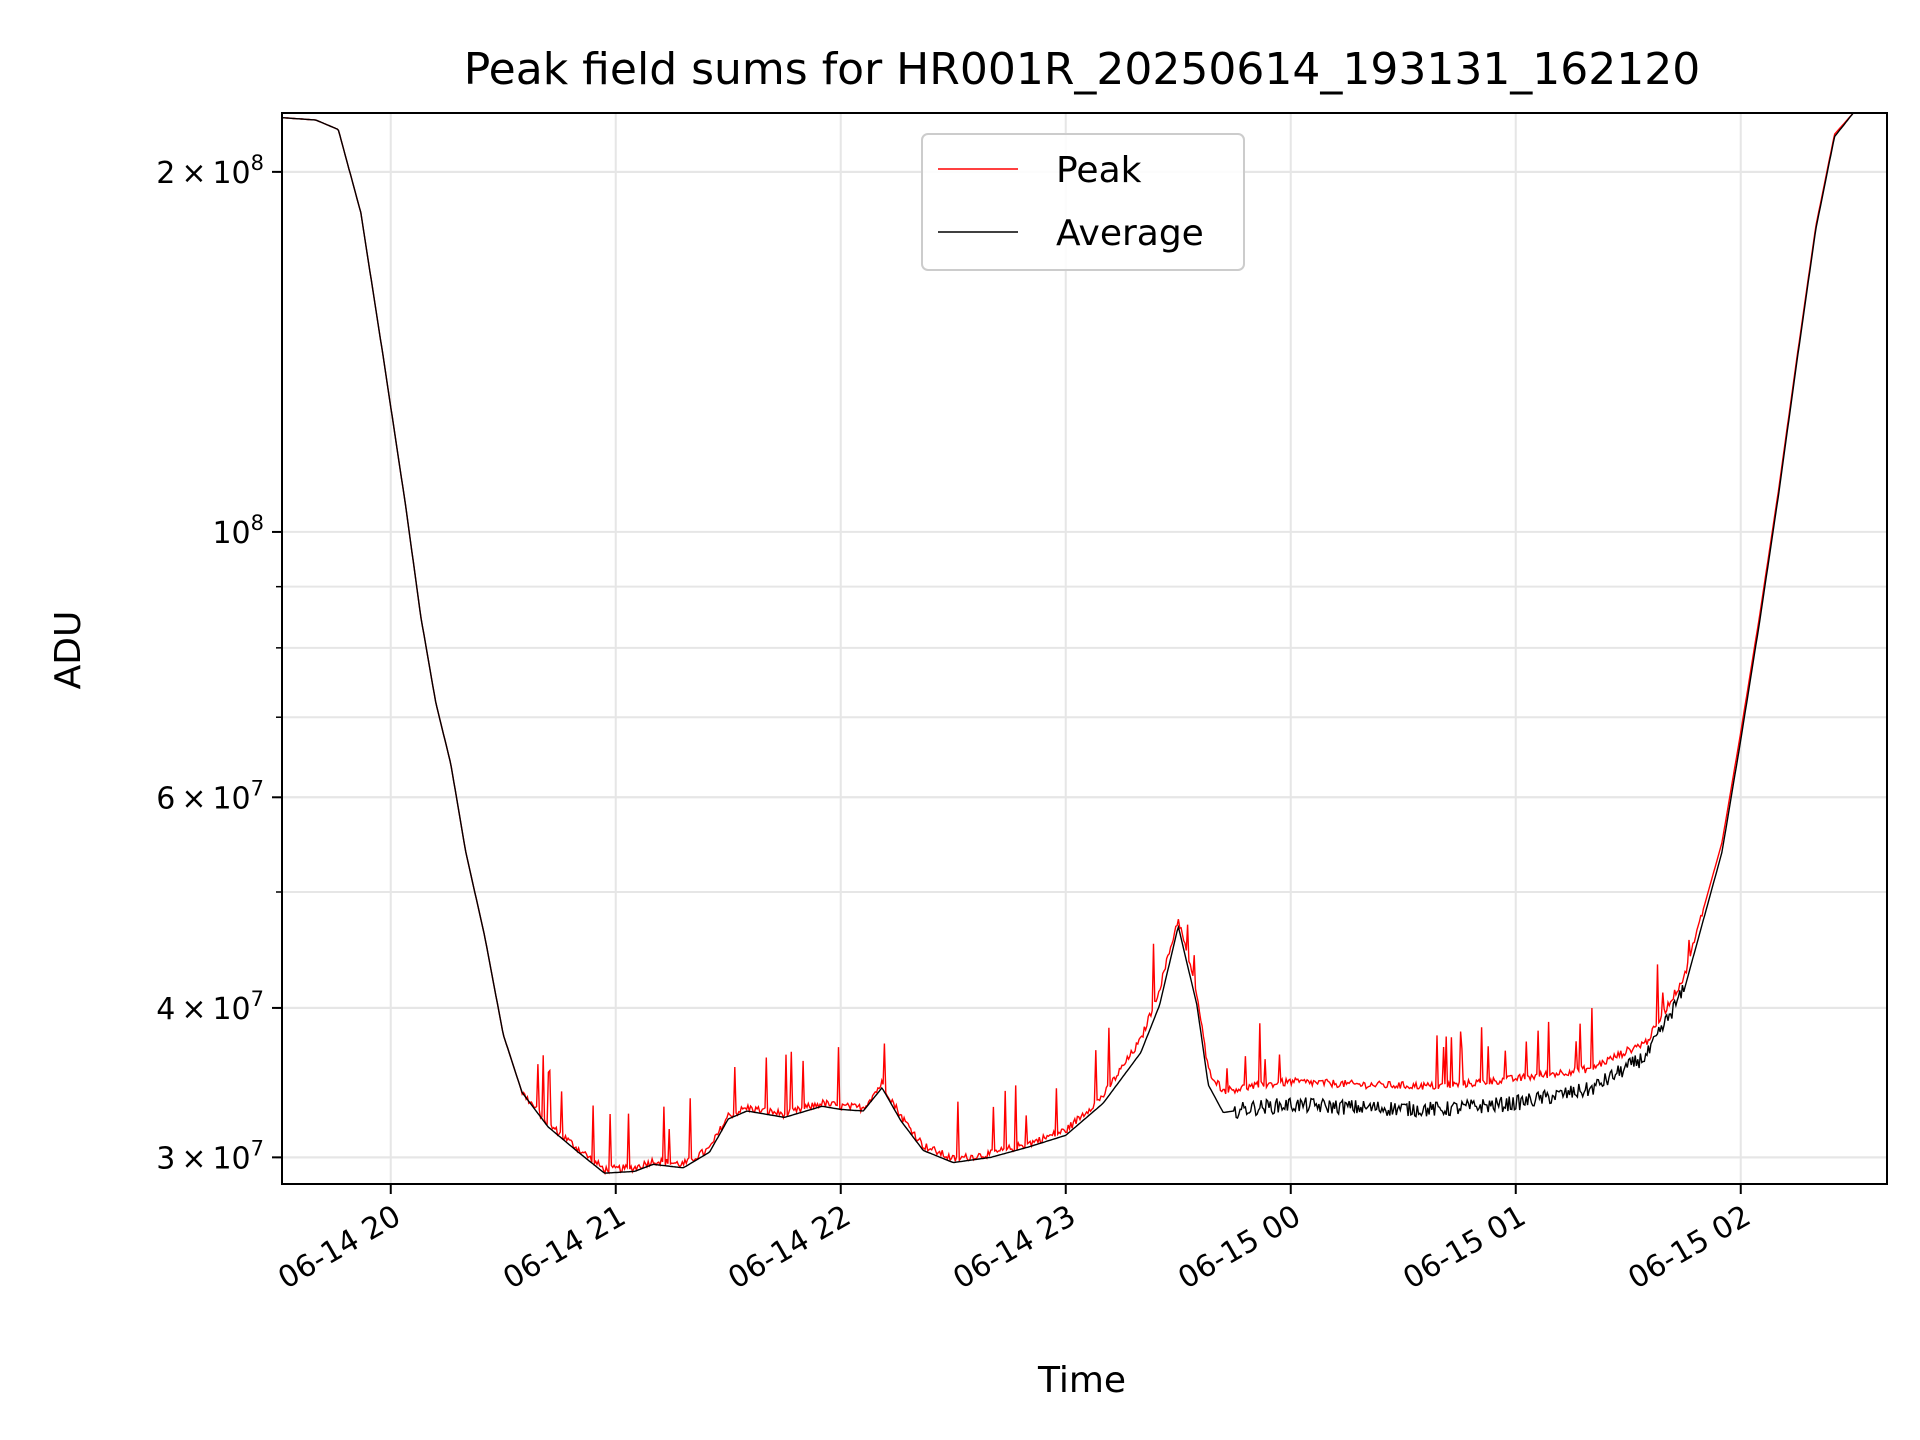 The height and width of the screenshot is (1440, 1920). Describe the element at coordinates (210, 1007) in the screenshot. I see `y-tick-label: 4 × 10⁷` at that location.